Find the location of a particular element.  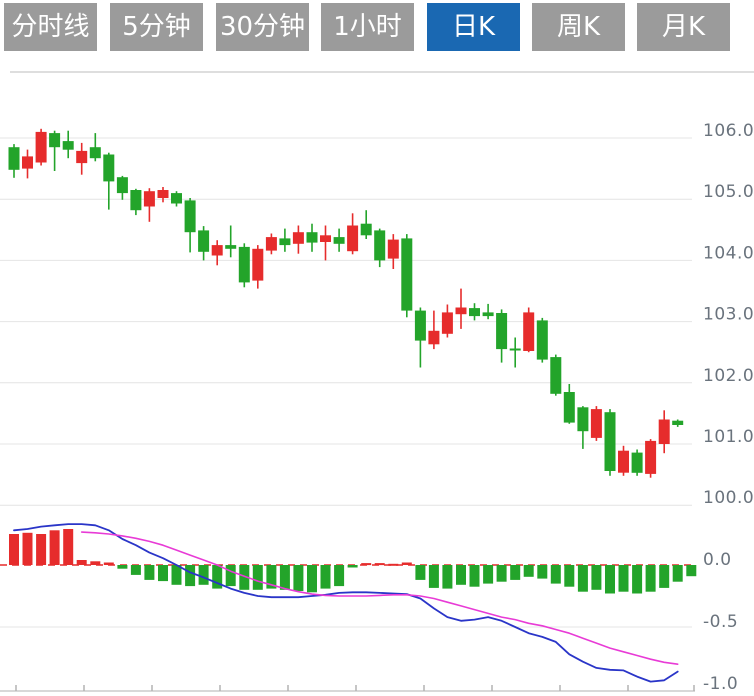

tab-weekly-k: 周K is located at coordinates (578, 27).